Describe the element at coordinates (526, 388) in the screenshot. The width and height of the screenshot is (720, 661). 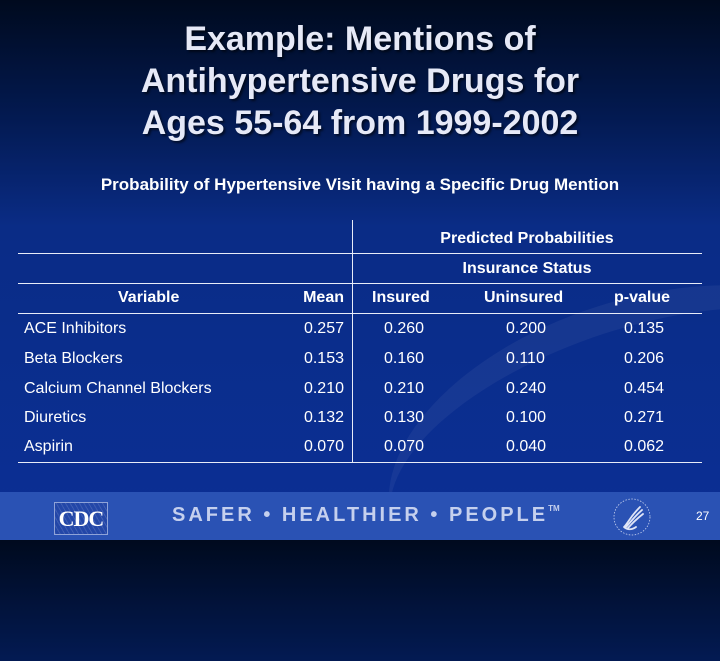
I see `cell-uninsured: 0.240` at that location.